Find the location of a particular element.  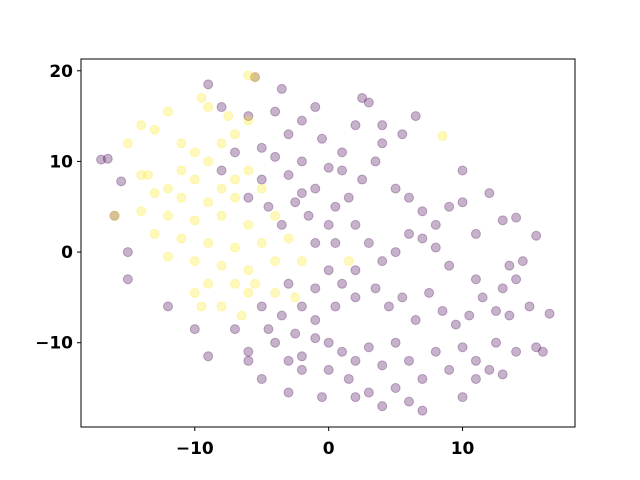

y-tick-label: −10 is located at coordinates (54, 344).